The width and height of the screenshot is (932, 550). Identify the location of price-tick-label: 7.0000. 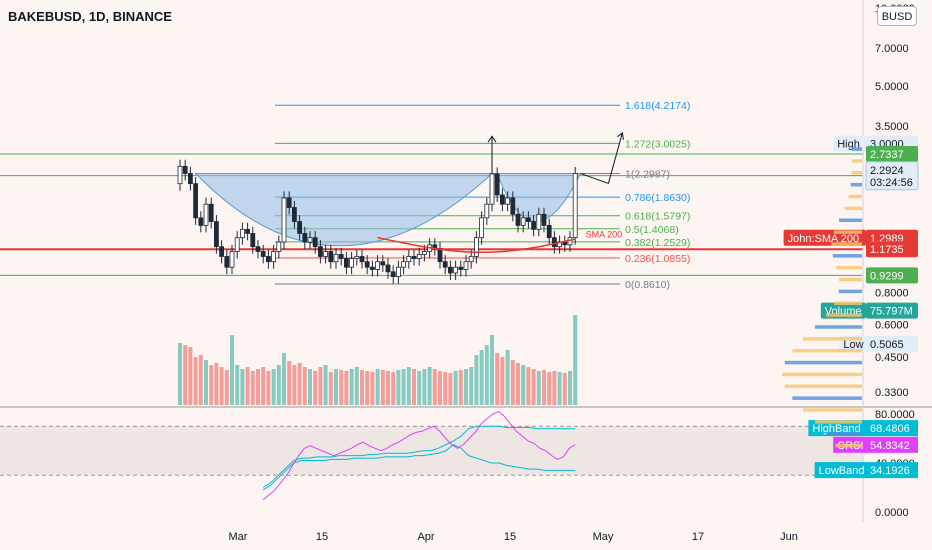
(892, 49).